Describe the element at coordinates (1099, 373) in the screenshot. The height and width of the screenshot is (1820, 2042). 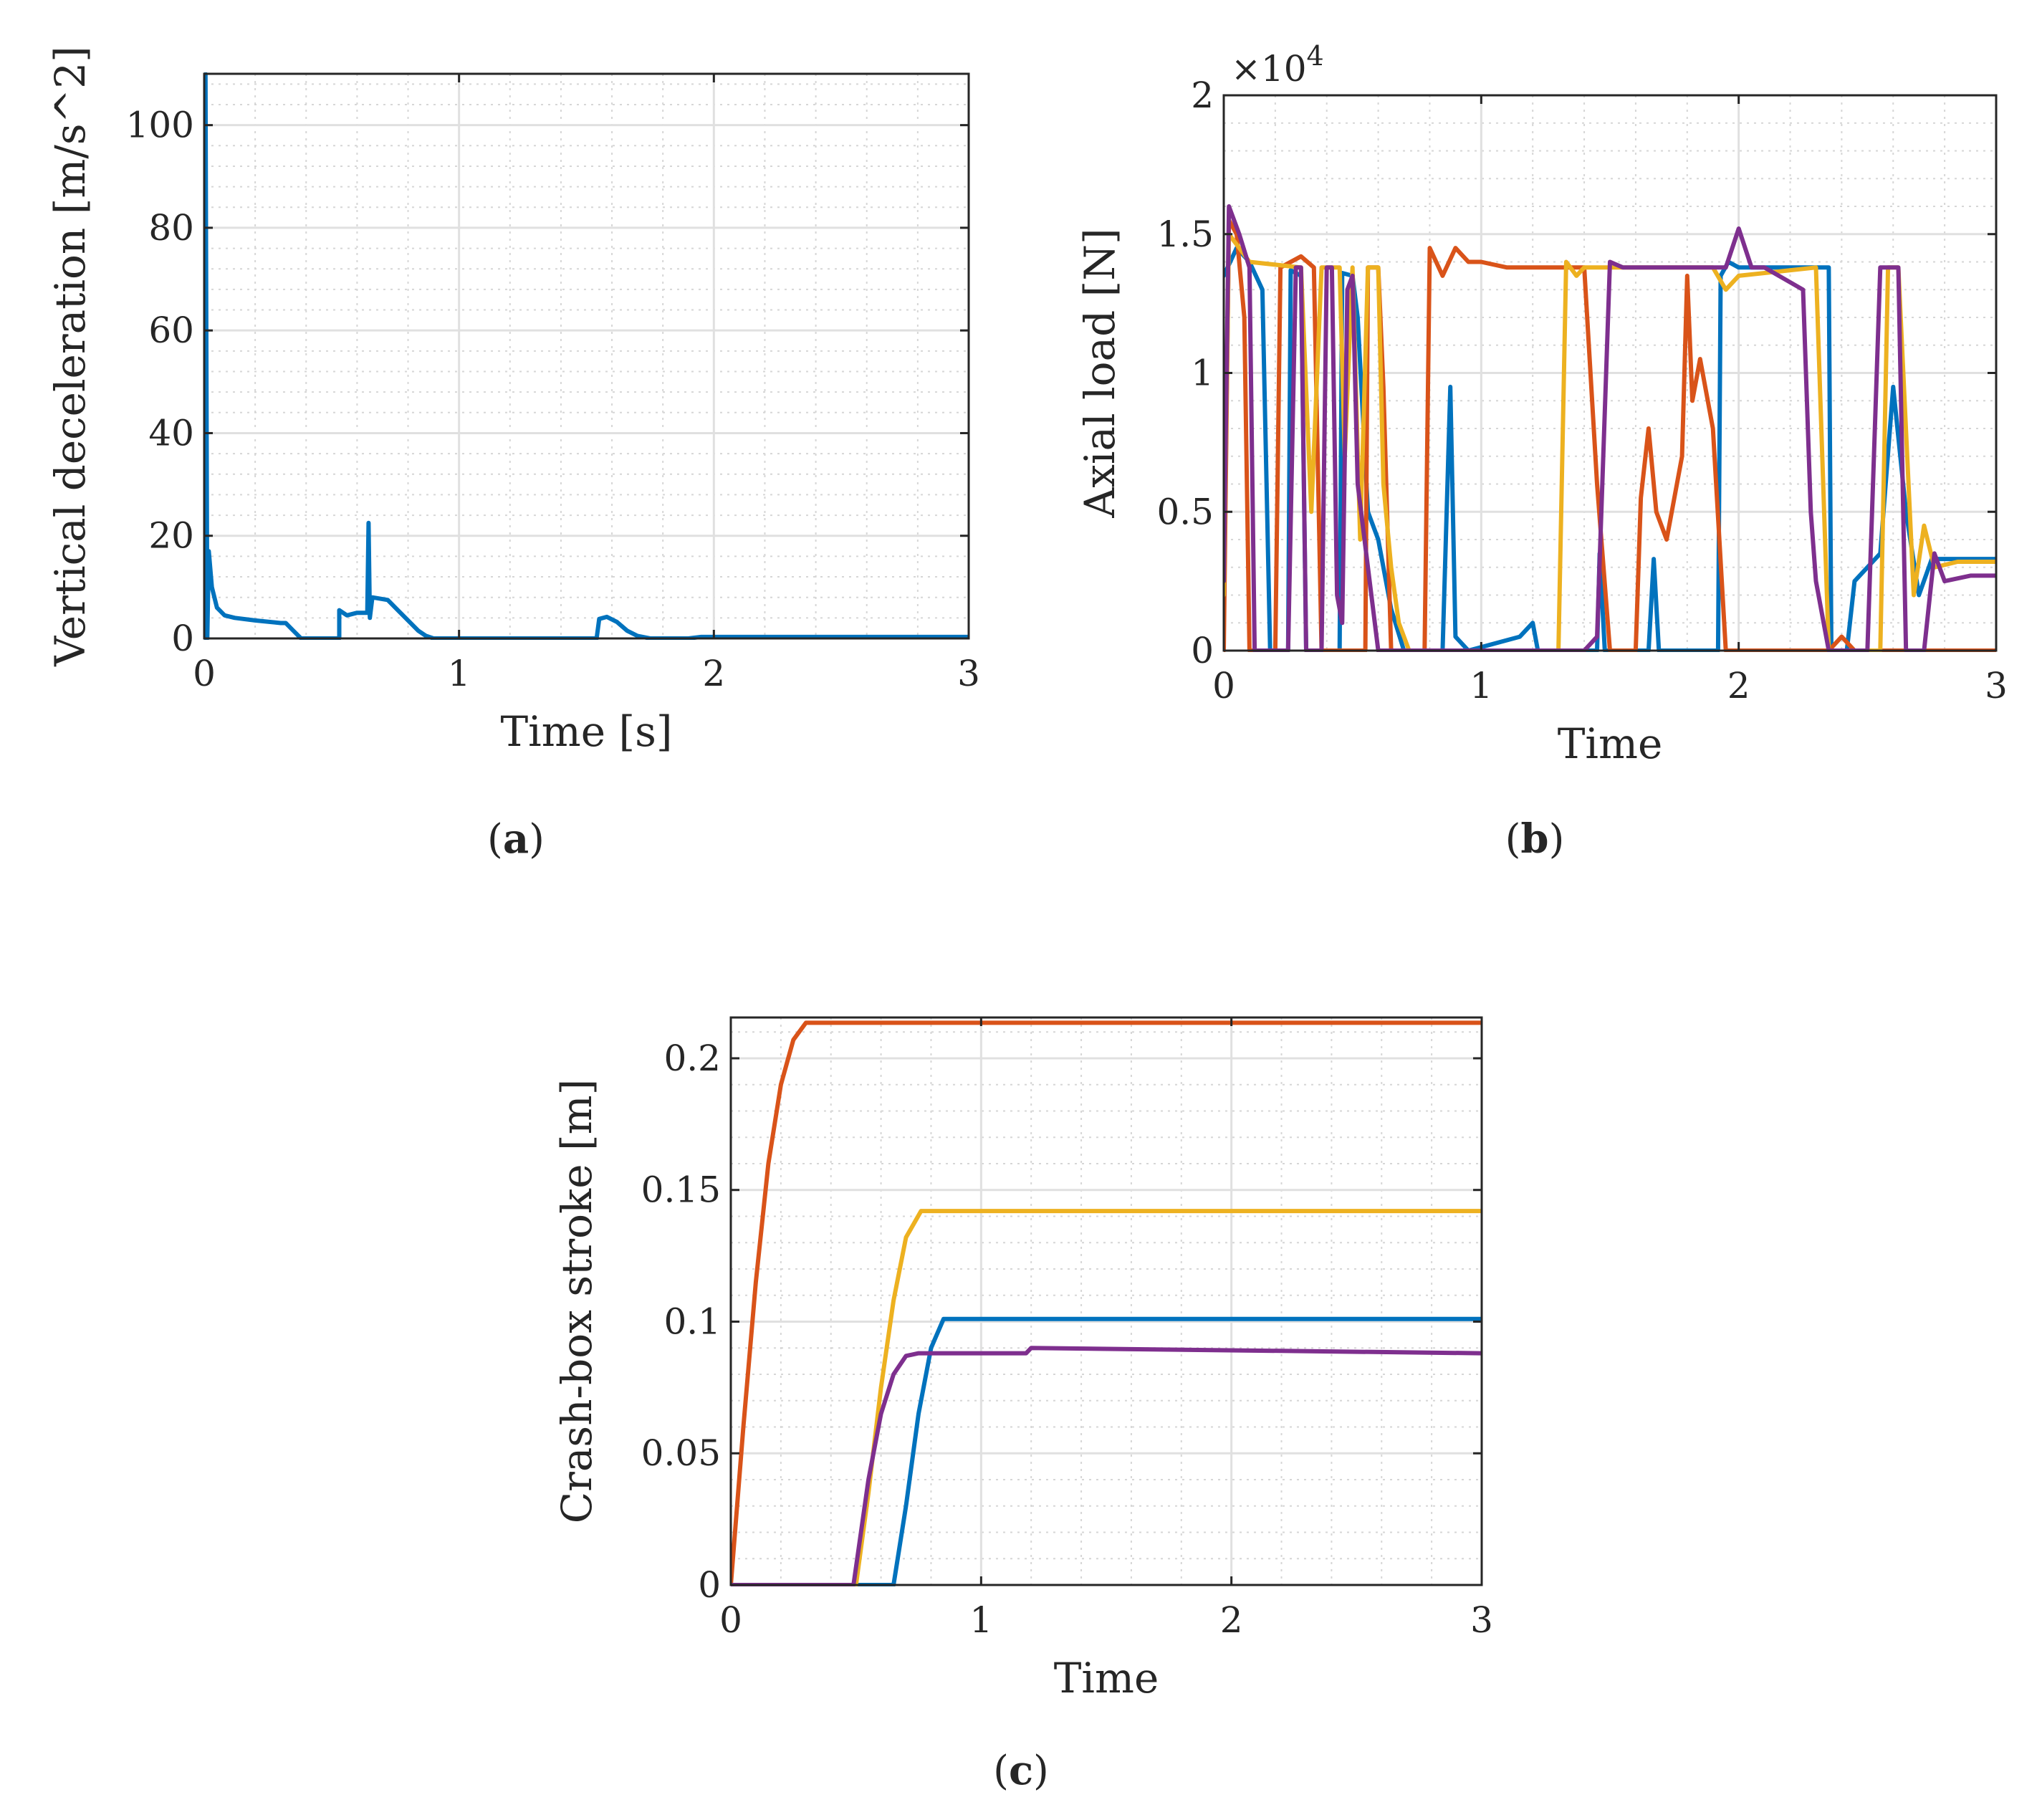
I see `y-axis-label: Axial load [N]` at that location.